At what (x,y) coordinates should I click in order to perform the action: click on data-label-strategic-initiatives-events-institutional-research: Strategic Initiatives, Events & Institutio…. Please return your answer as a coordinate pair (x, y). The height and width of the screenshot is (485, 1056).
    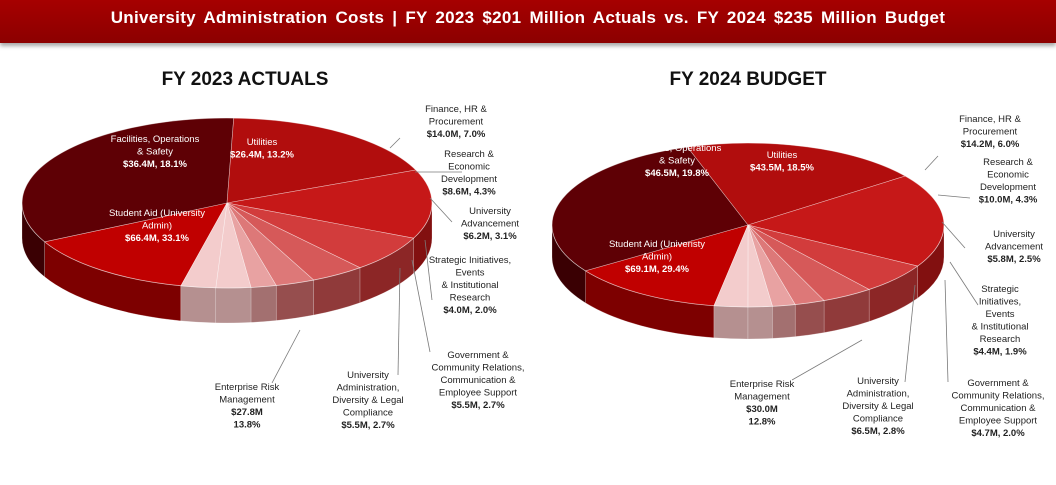
    Looking at the image, I should click on (467, 277).